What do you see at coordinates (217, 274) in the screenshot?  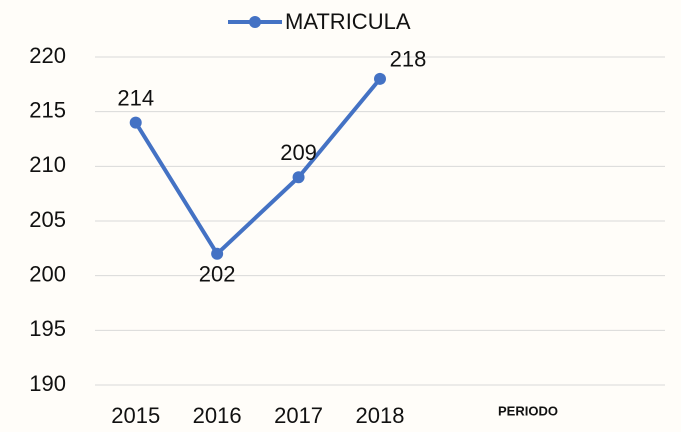 I see `data-label: 202` at bounding box center [217, 274].